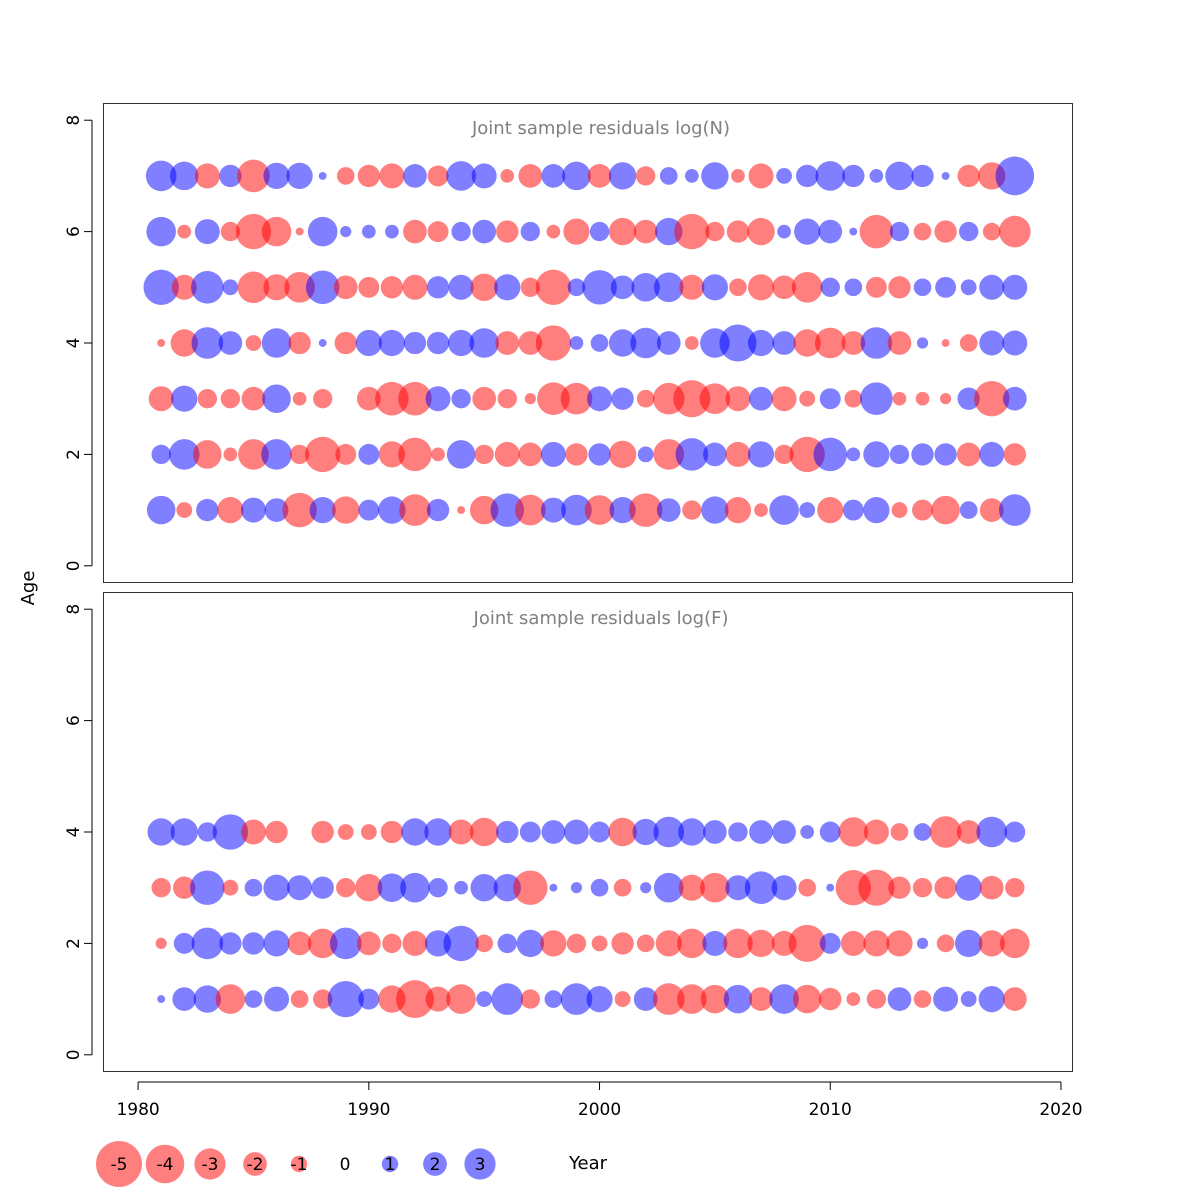  Describe the element at coordinates (299, 1165) in the screenshot. I see `legend-label: -1` at that location.